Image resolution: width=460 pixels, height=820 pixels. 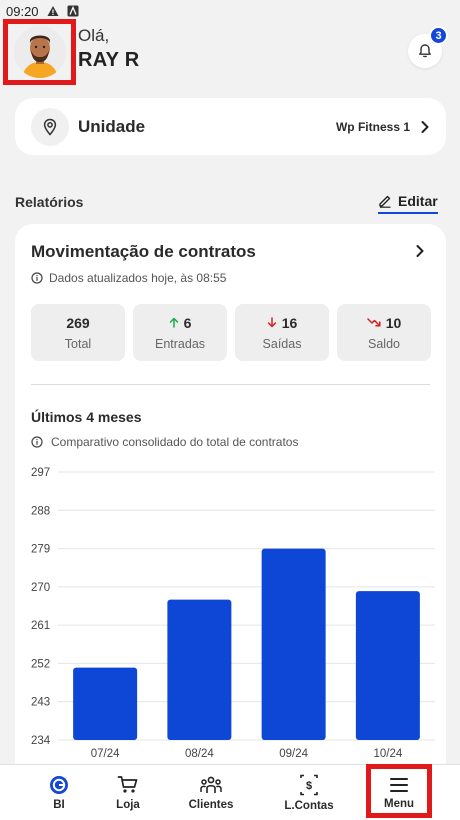 I want to click on stat-total-value: 269, so click(x=78, y=322).